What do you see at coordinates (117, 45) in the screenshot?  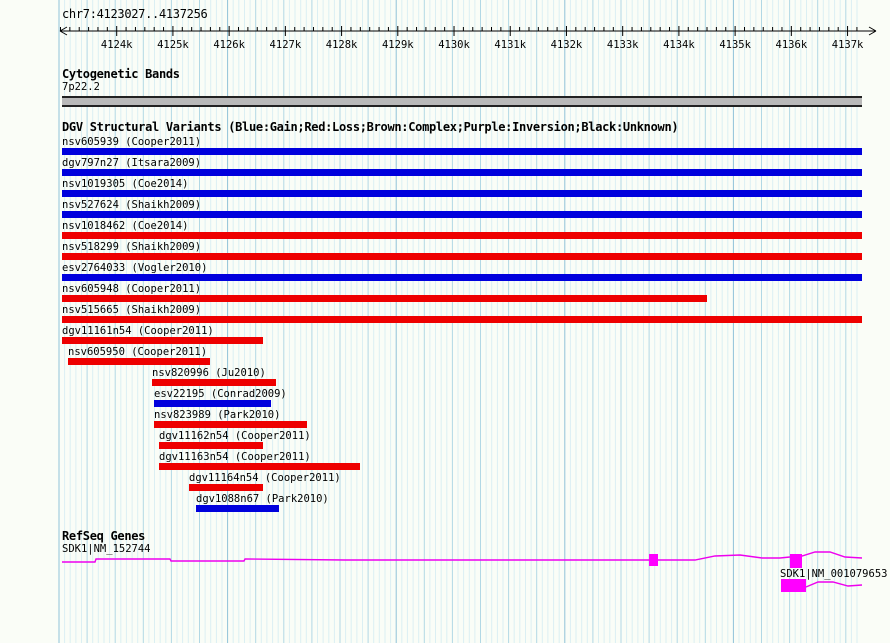 I see `ruler-tick-label: 4124k` at bounding box center [117, 45].